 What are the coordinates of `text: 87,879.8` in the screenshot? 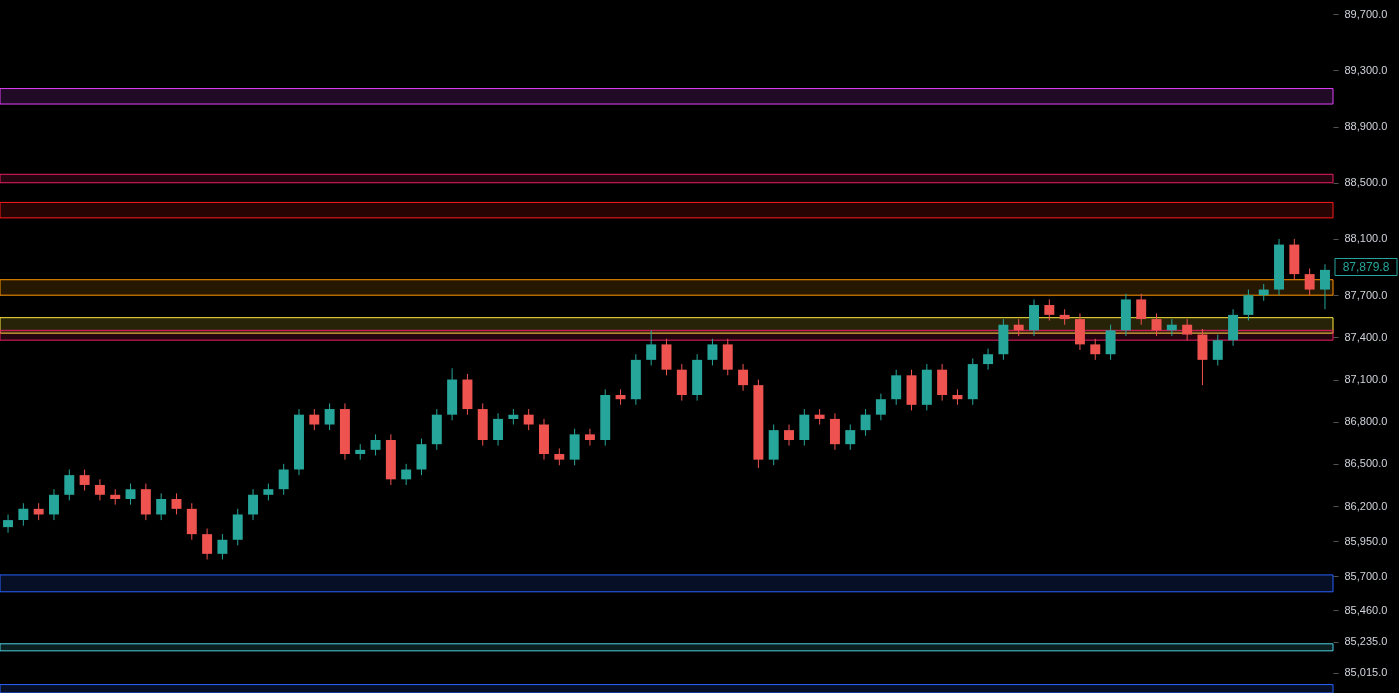 It's located at (1366, 267).